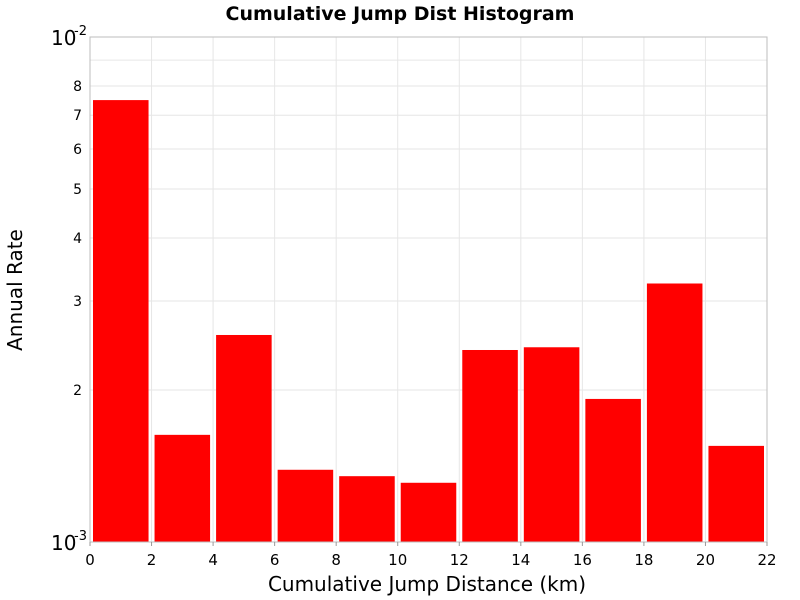 This screenshot has width=800, height=600. Describe the element at coordinates (582, 560) in the screenshot. I see `x-tick-label: 16` at that location.